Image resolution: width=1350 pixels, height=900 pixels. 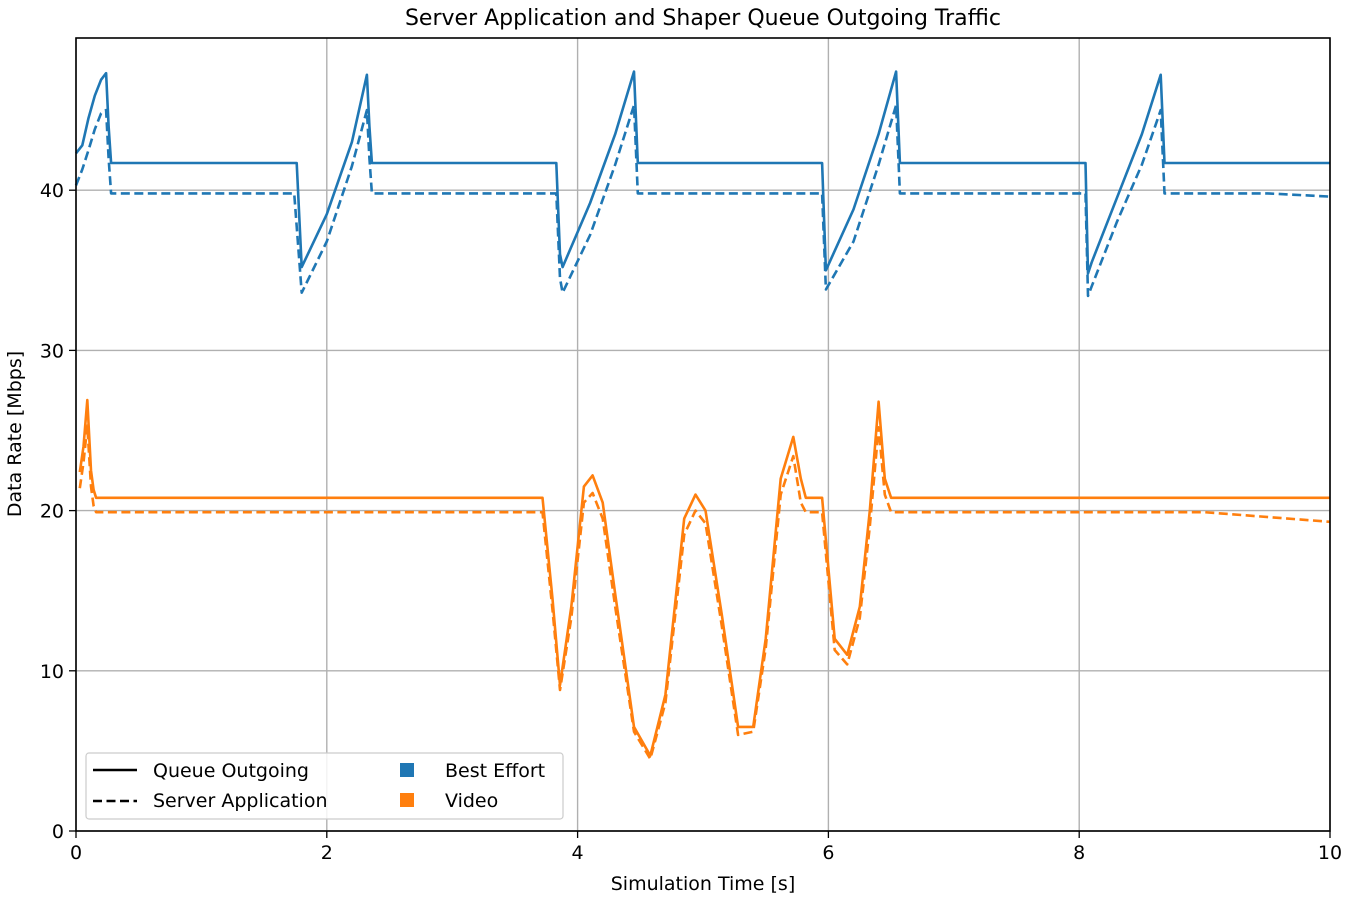 What do you see at coordinates (828, 853) in the screenshot?
I see `x-tick-label: 6` at bounding box center [828, 853].